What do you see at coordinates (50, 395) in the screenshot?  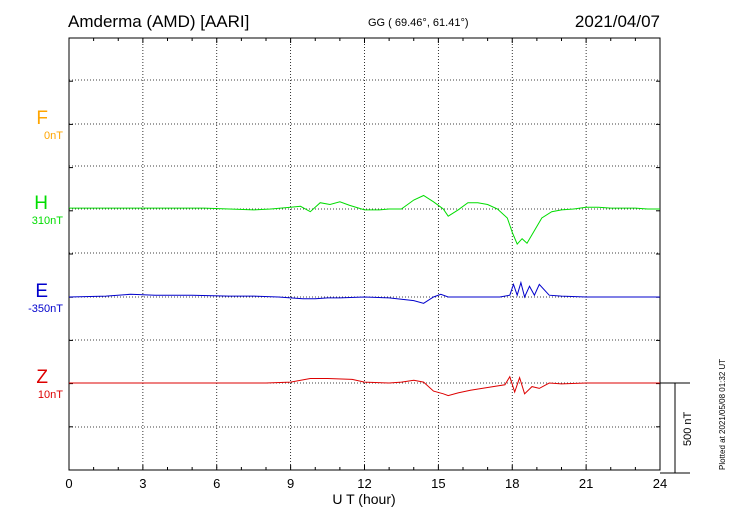 I see `component-z-baseline: 10nT` at bounding box center [50, 395].